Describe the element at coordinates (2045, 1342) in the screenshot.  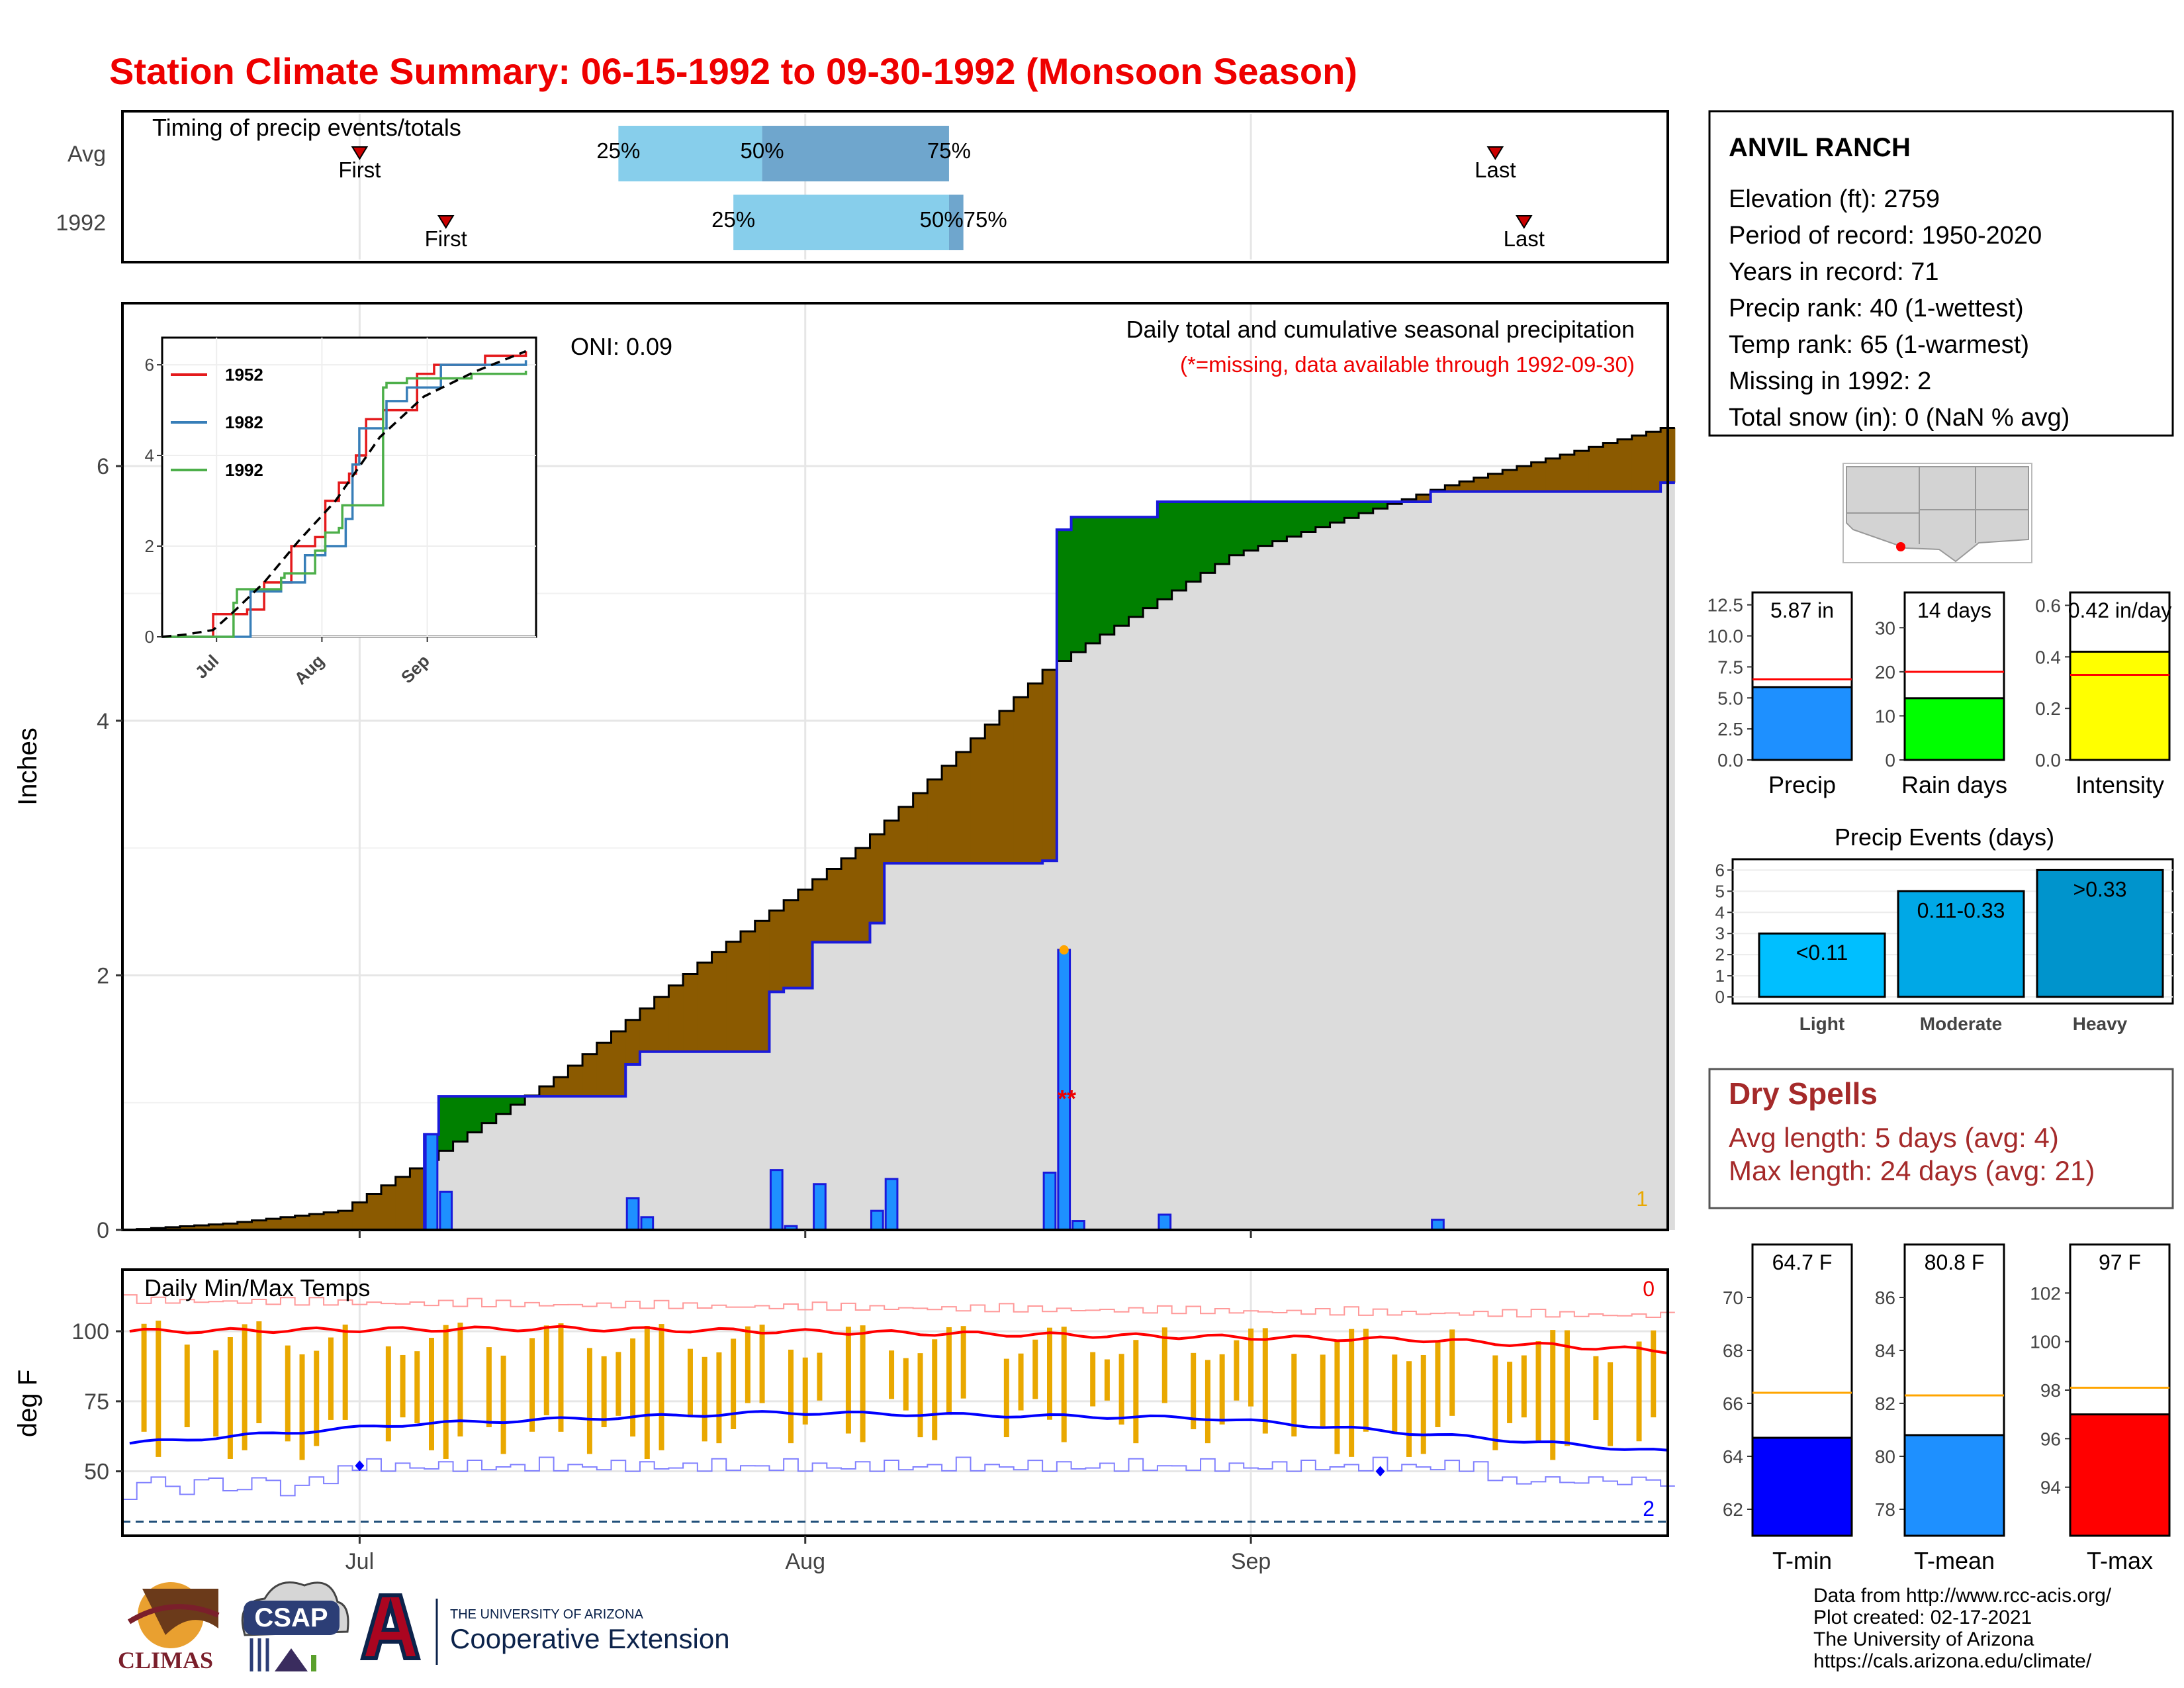
I see `mini-ytick-label: 100` at that location.